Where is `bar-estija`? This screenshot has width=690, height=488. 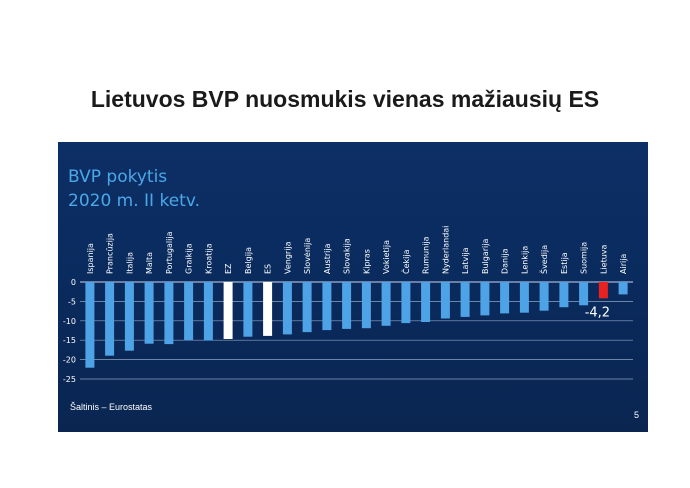 bar-estija is located at coordinates (564, 295).